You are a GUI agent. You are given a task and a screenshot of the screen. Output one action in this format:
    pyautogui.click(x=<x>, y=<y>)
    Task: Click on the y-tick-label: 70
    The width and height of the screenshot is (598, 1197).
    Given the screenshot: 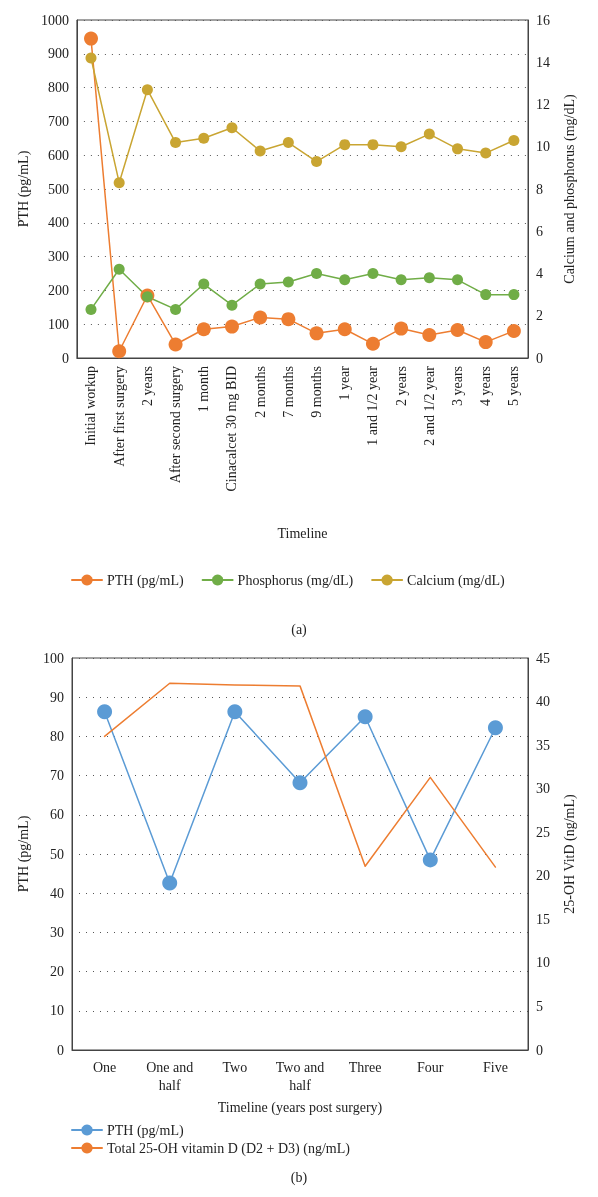 What is the action you would take?
    pyautogui.click(x=57, y=776)
    